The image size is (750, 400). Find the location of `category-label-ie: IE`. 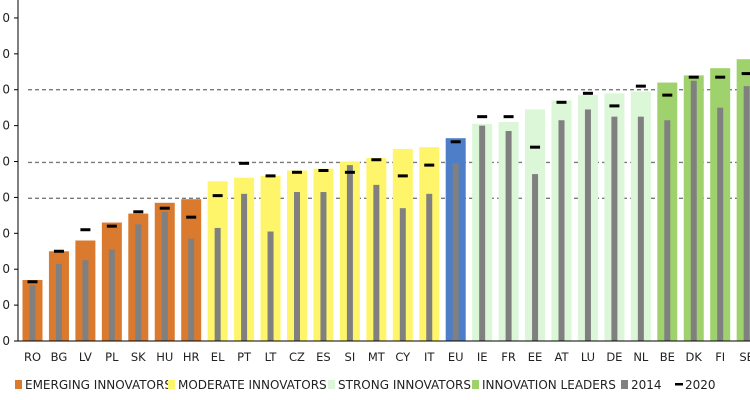

category-label-ie: IE is located at coordinates (482, 357).